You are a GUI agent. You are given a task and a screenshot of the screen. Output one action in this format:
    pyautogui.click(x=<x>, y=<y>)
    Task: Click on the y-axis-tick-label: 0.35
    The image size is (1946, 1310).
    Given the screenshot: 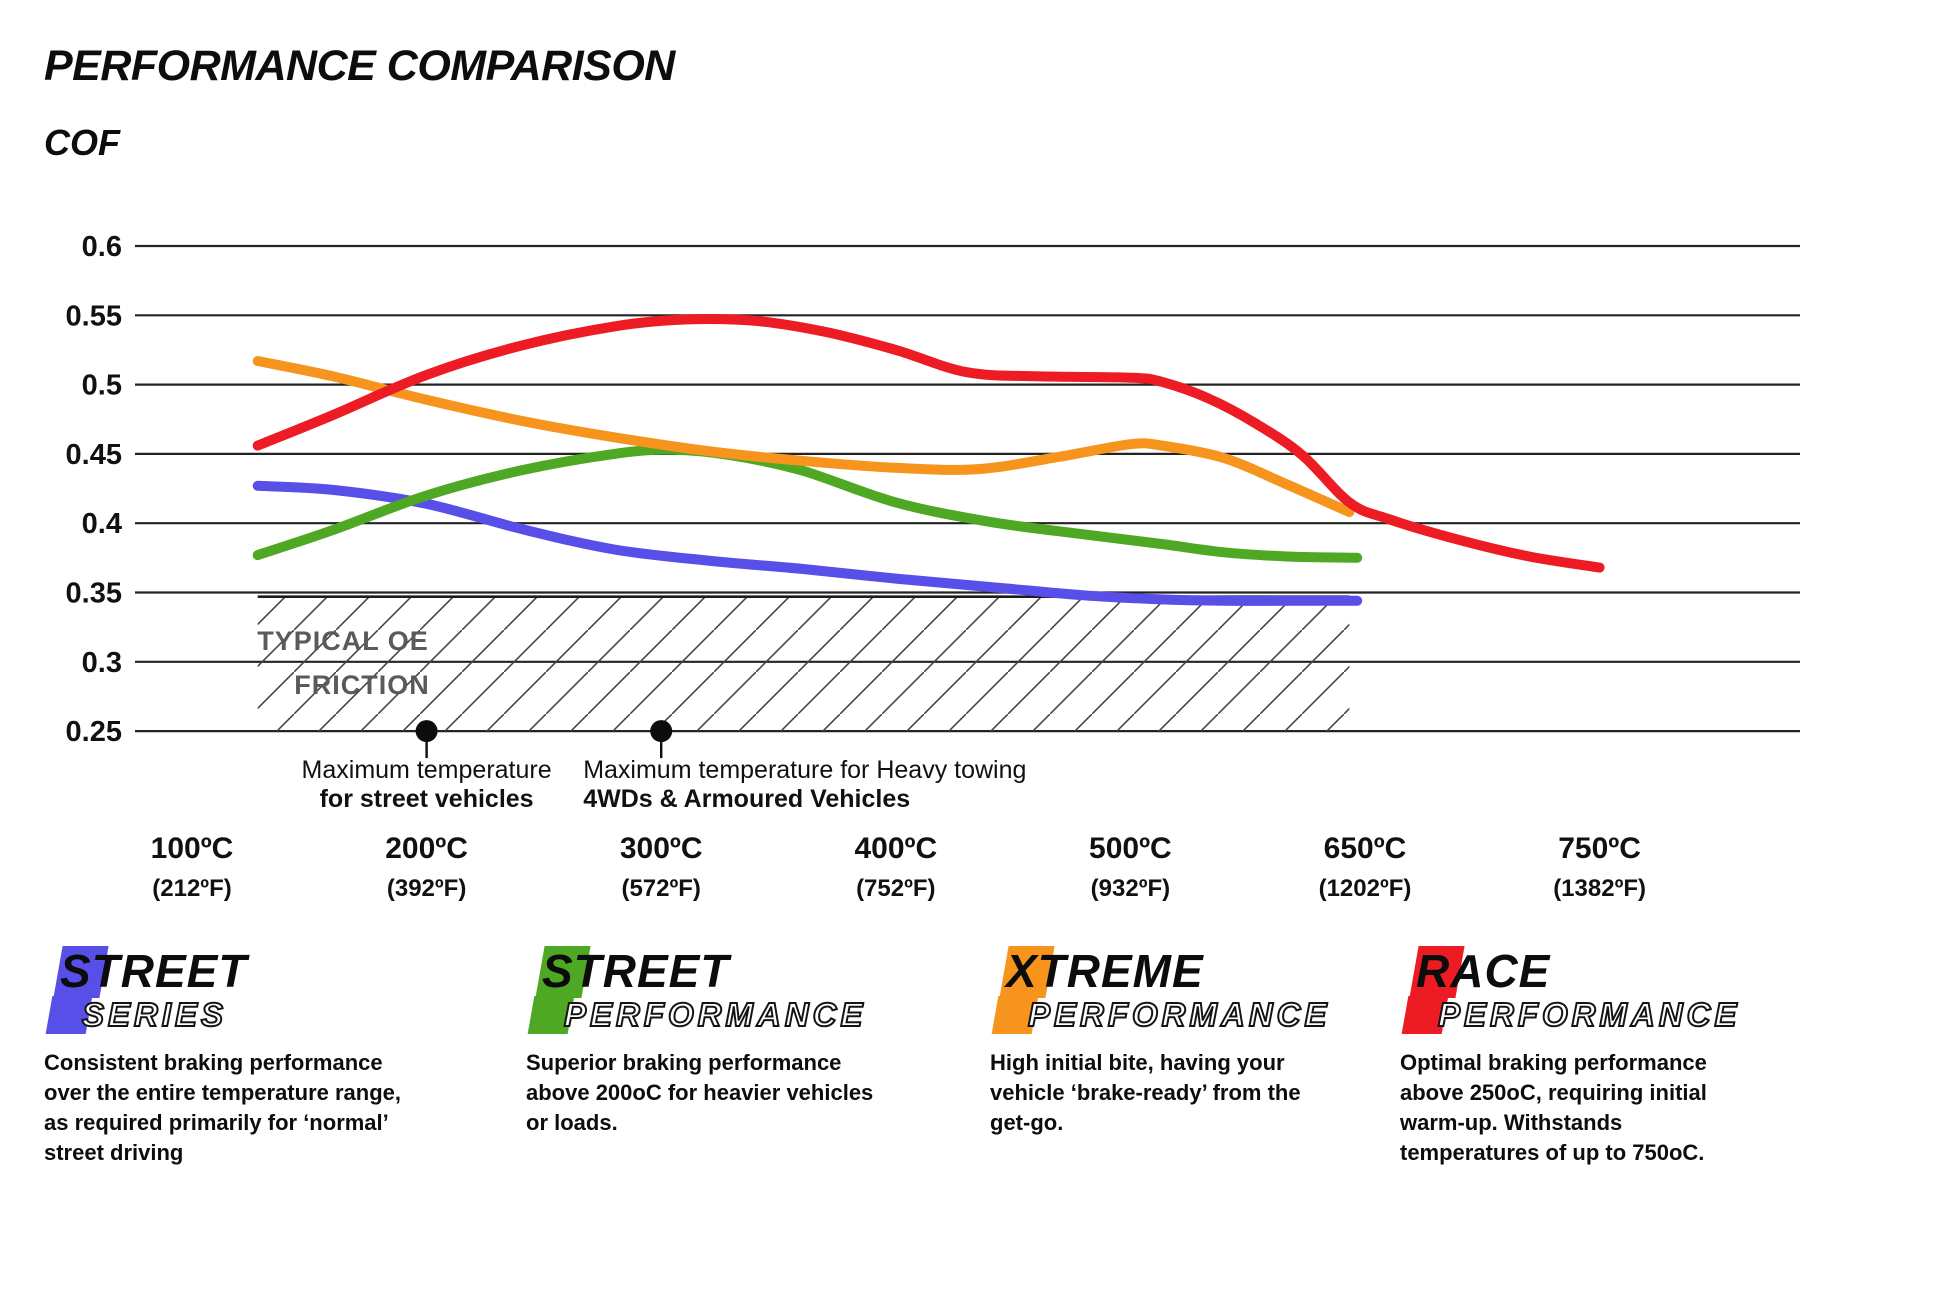 What is the action you would take?
    pyautogui.click(x=94, y=594)
    